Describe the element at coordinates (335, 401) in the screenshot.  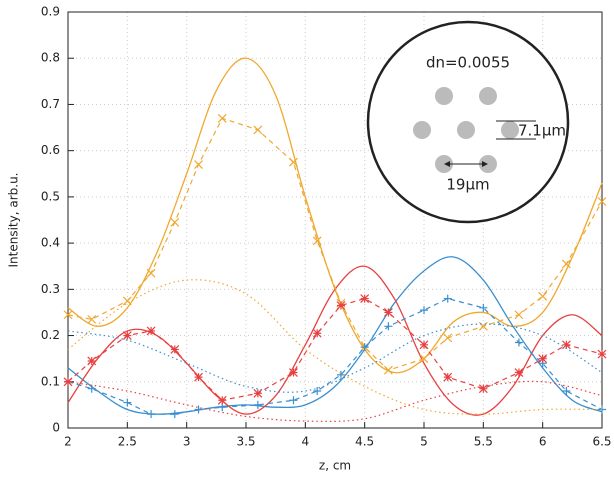
I see `series-line` at that location.